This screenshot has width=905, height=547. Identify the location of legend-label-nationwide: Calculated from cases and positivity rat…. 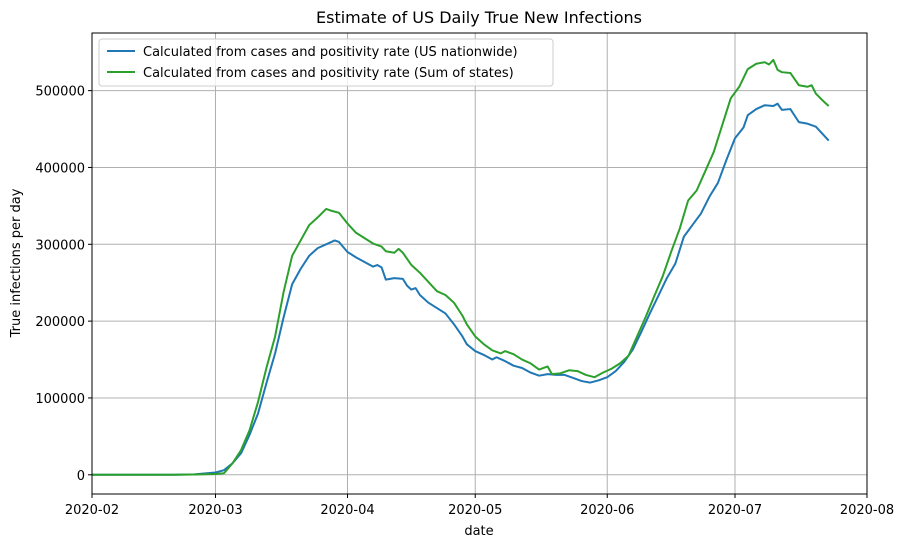
(330, 52).